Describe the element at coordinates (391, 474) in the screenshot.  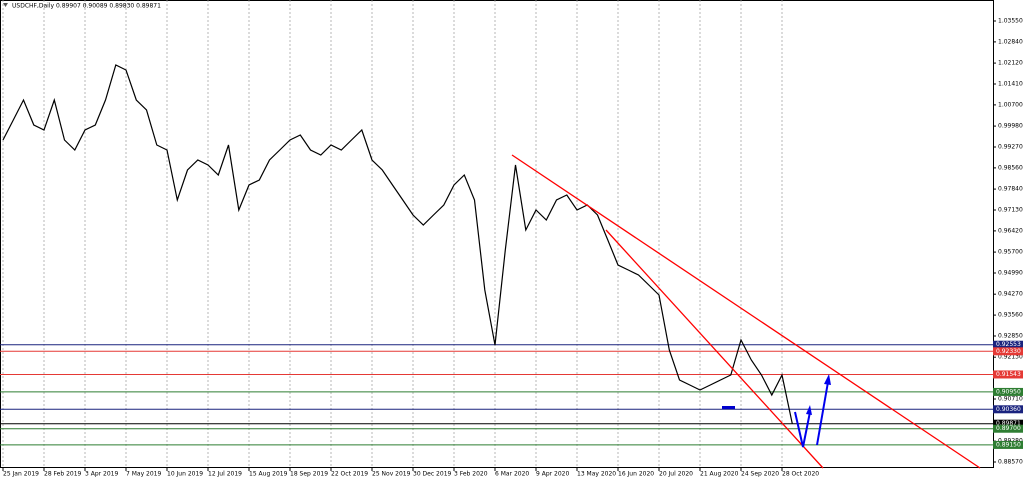
I see `x-tick-label: 25 Nov 2019` at that location.